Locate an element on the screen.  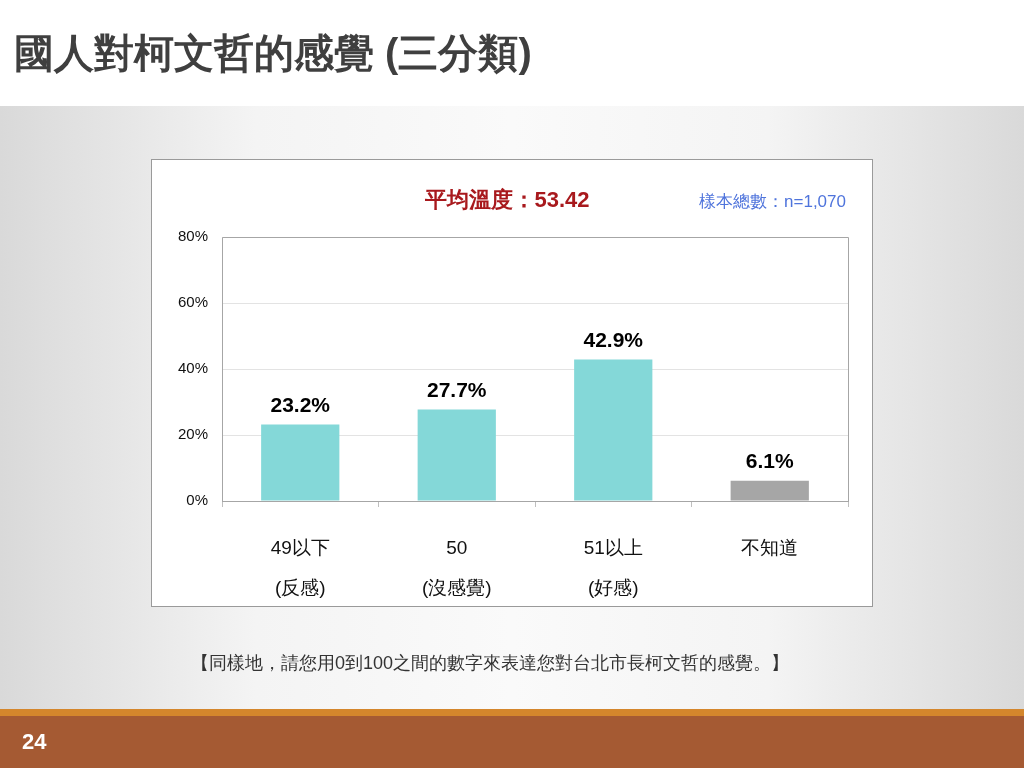
x-tick-label: 49以下 (反感) is located at coordinates (300, 568).